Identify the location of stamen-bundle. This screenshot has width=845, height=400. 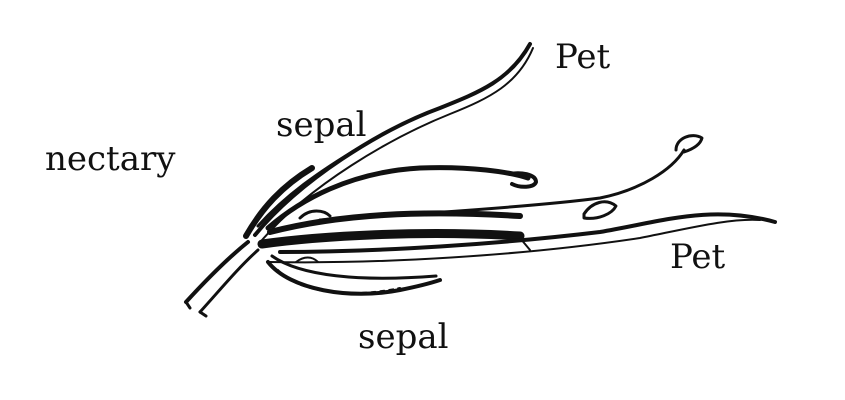
(391, 239).